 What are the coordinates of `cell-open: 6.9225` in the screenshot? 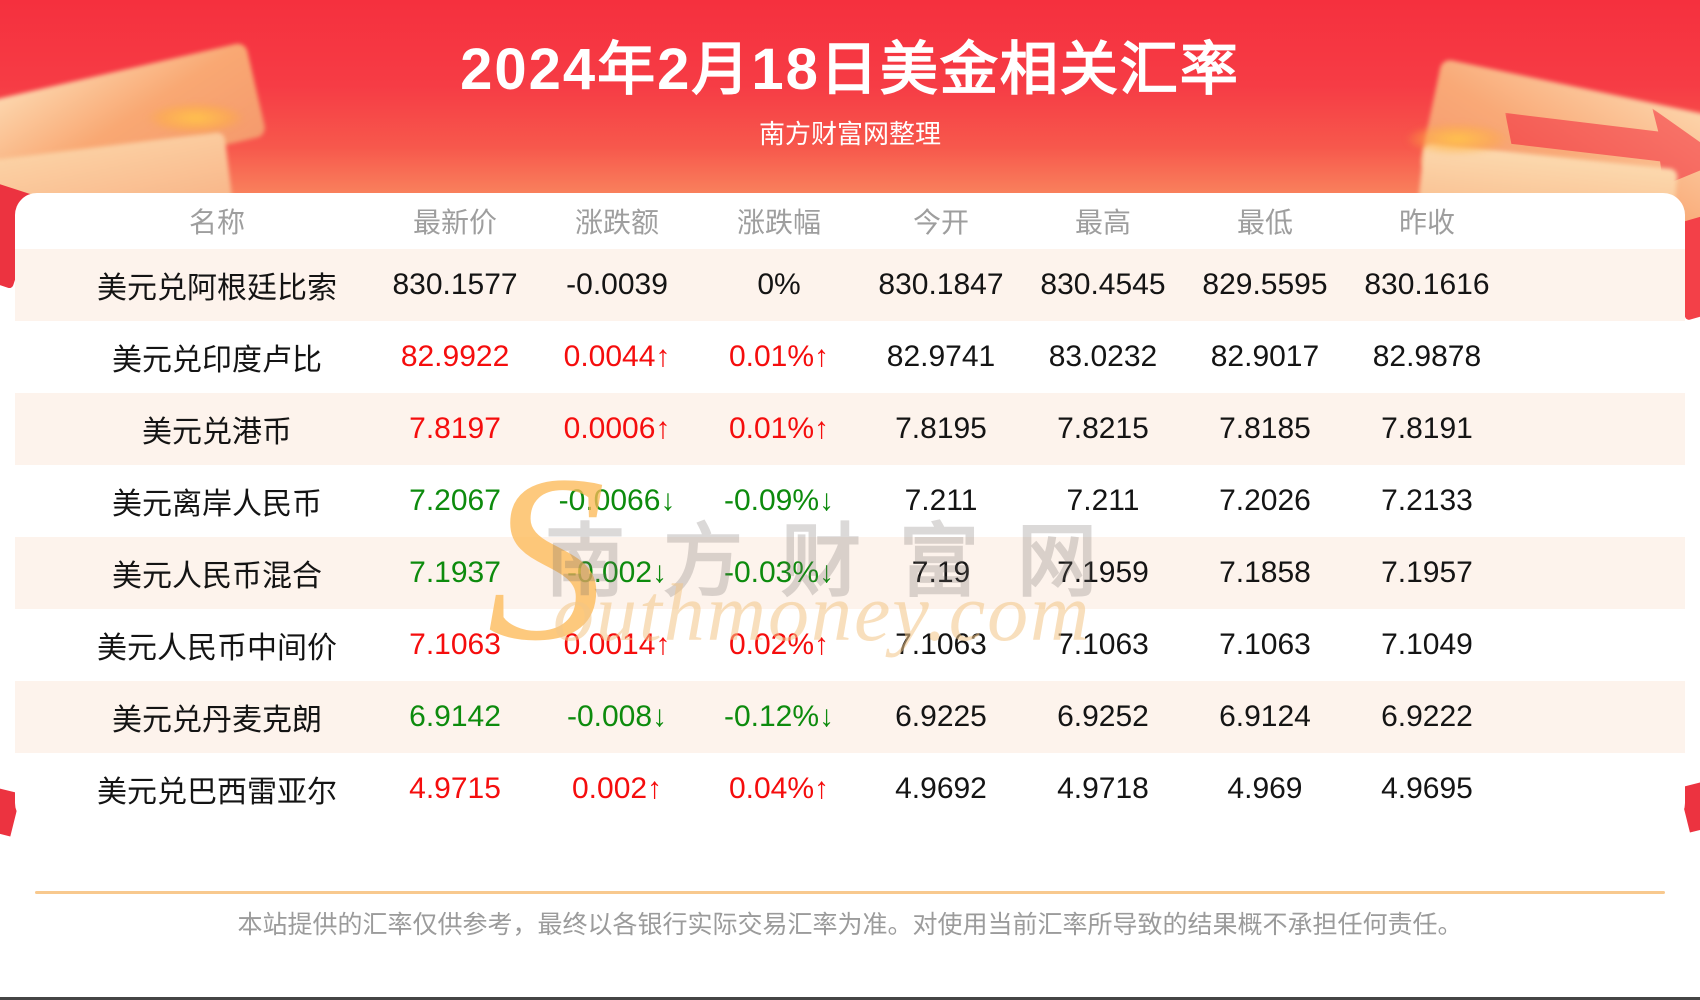 It's located at (941, 716).